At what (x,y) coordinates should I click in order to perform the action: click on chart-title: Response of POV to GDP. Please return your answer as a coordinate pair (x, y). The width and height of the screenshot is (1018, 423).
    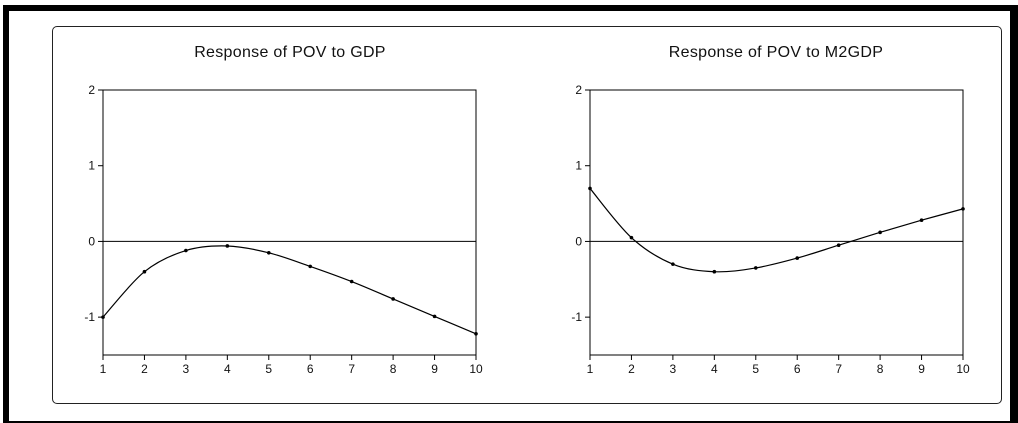
    Looking at the image, I should click on (290, 52).